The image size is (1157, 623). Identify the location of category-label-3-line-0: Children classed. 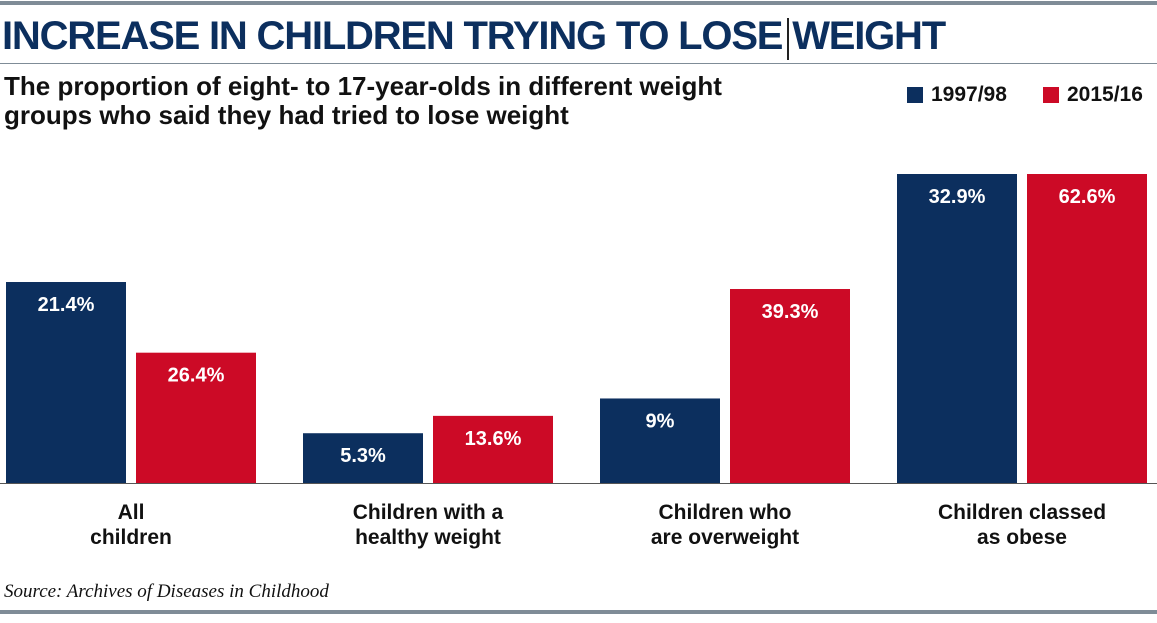
(1022, 512).